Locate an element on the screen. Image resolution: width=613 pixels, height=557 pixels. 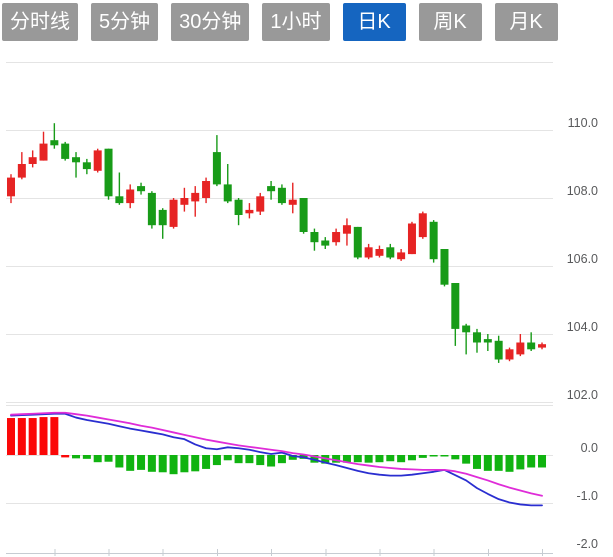
svg-text: -1.0 is located at coordinates (587, 496).